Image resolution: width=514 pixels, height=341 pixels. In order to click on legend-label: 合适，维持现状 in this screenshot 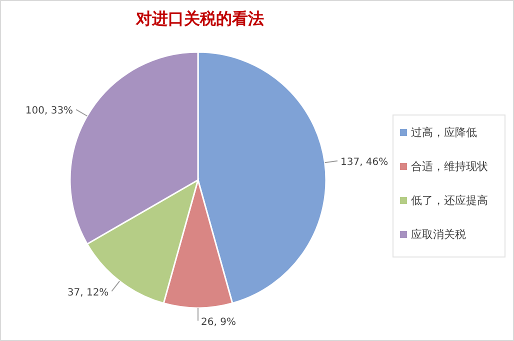, I will do `click(449, 166)`.